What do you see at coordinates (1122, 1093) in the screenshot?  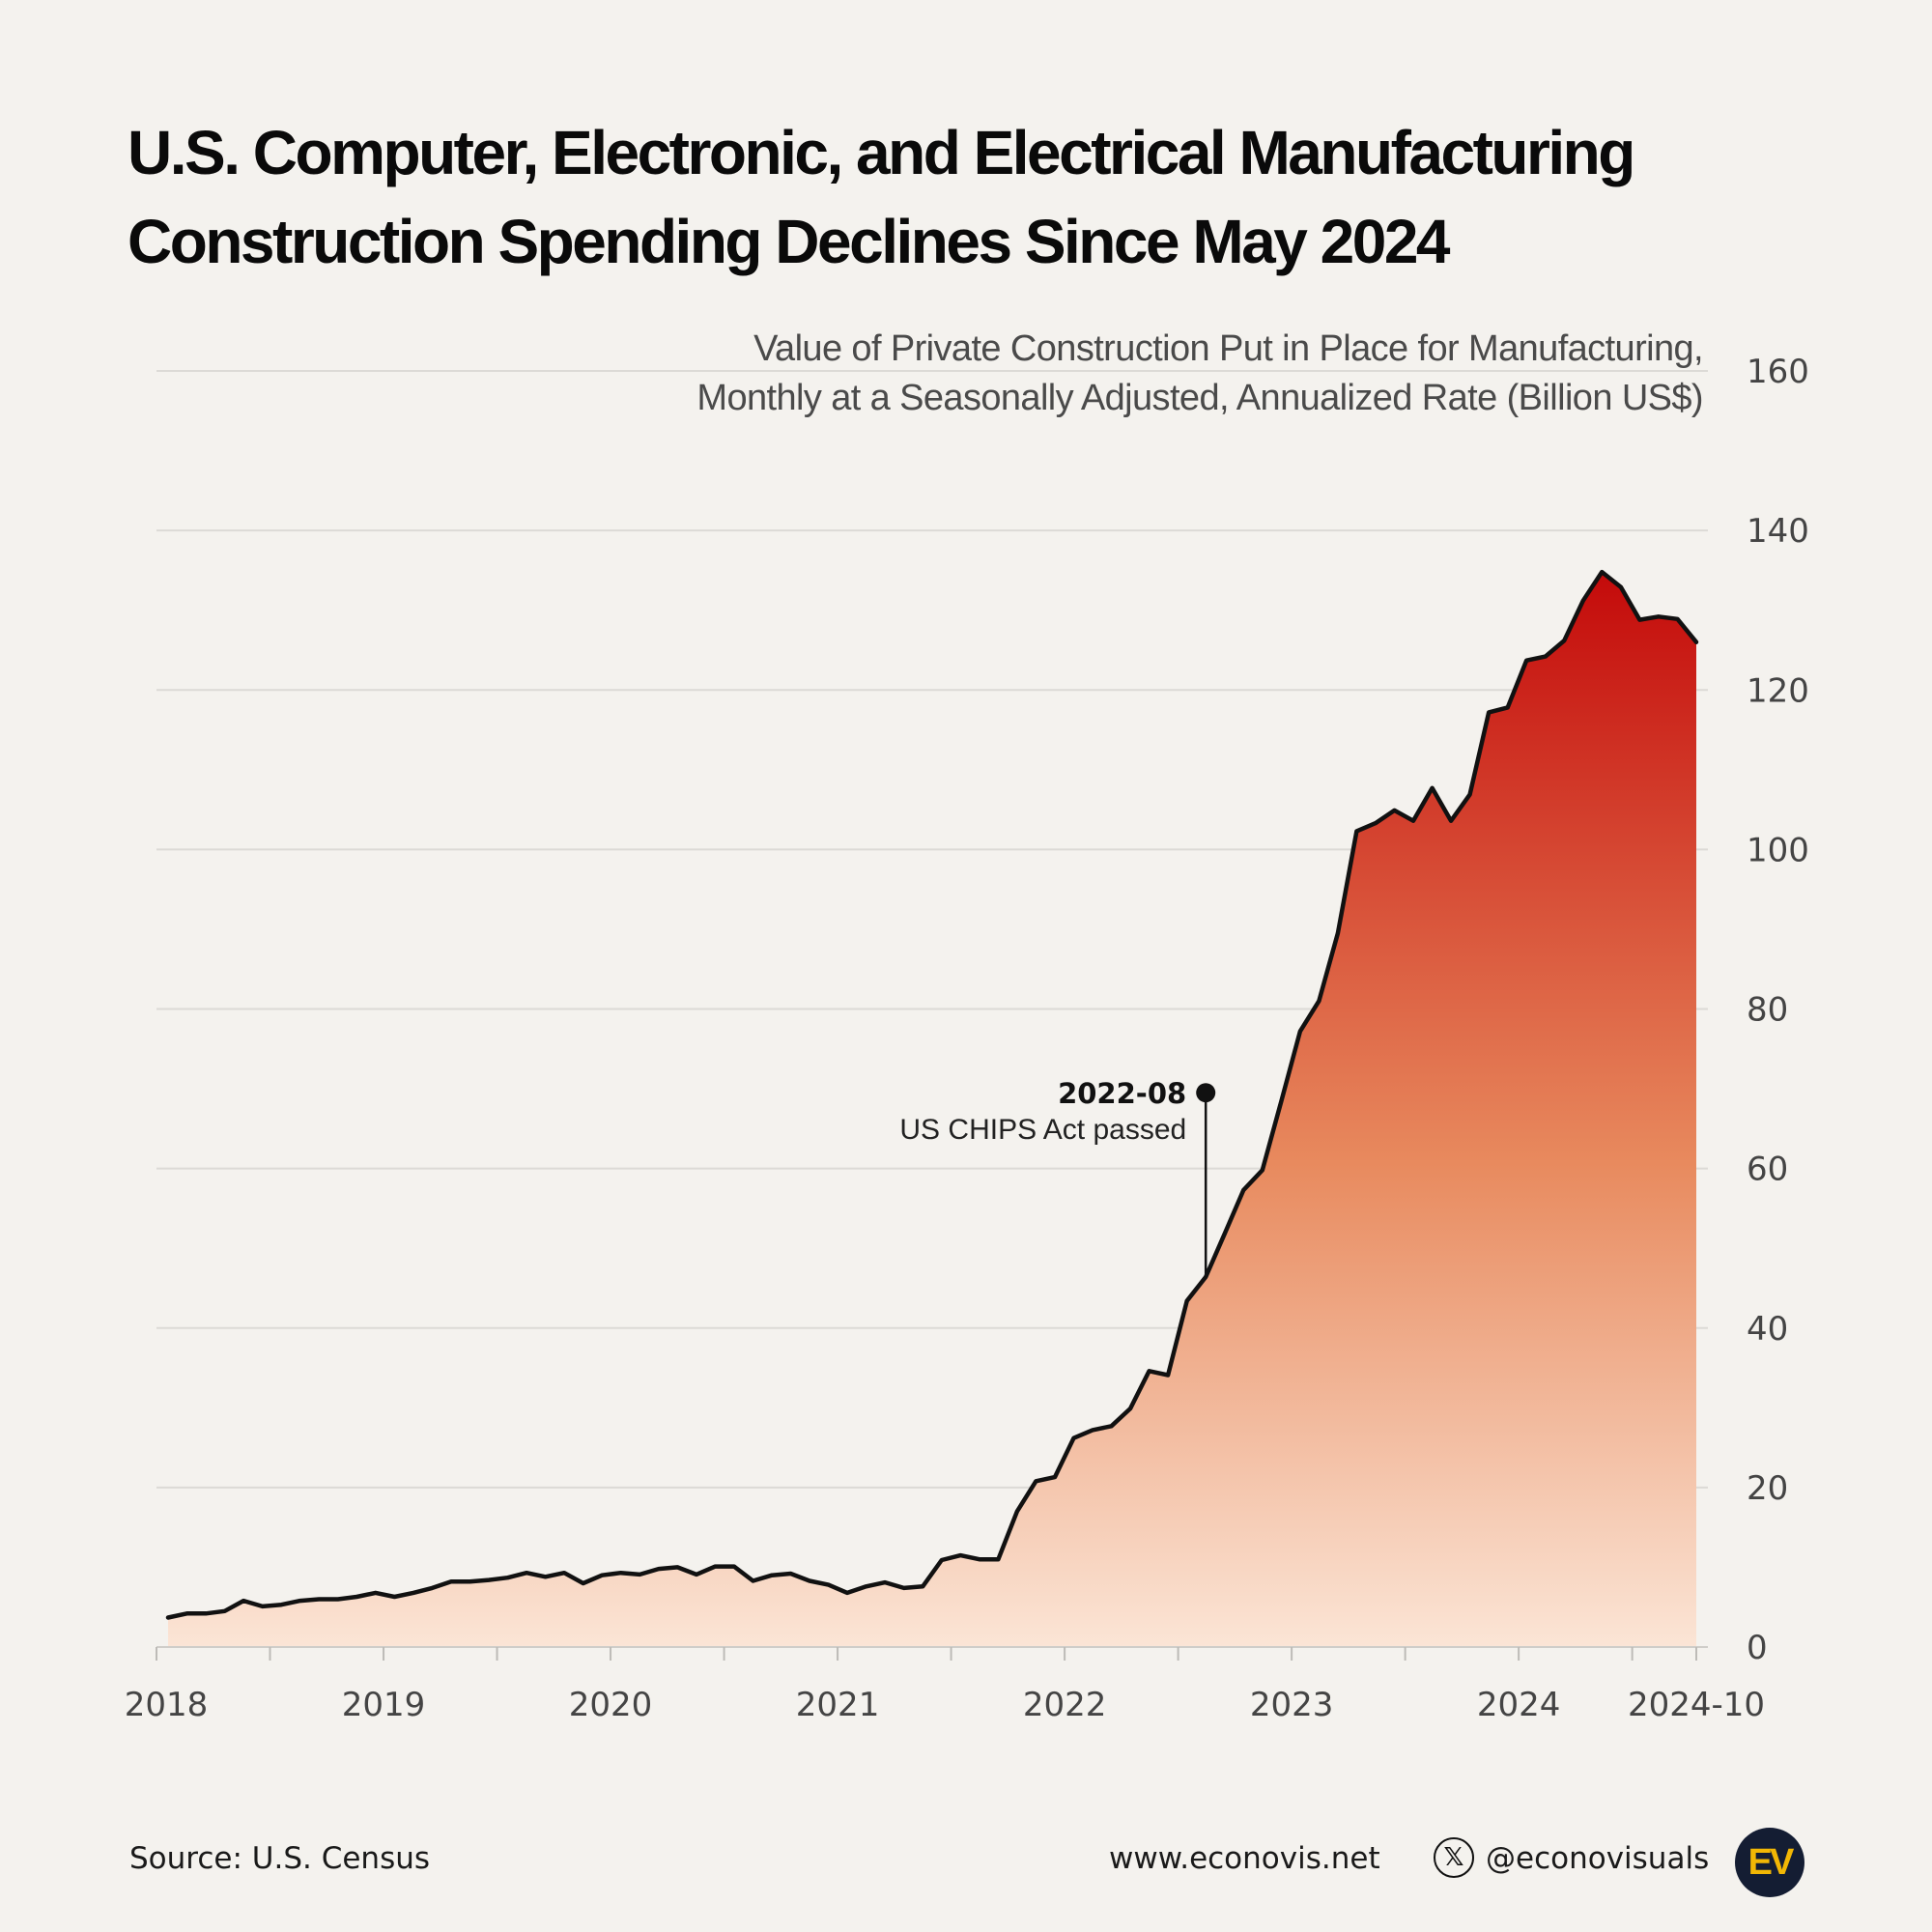 I see `annotation-date-label: 2022-08` at bounding box center [1122, 1093].